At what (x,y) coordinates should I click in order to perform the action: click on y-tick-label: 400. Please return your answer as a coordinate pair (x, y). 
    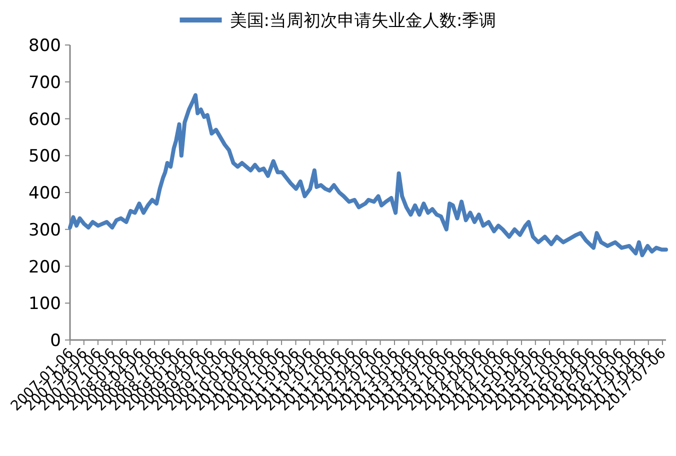
    Looking at the image, I should click on (44, 194).